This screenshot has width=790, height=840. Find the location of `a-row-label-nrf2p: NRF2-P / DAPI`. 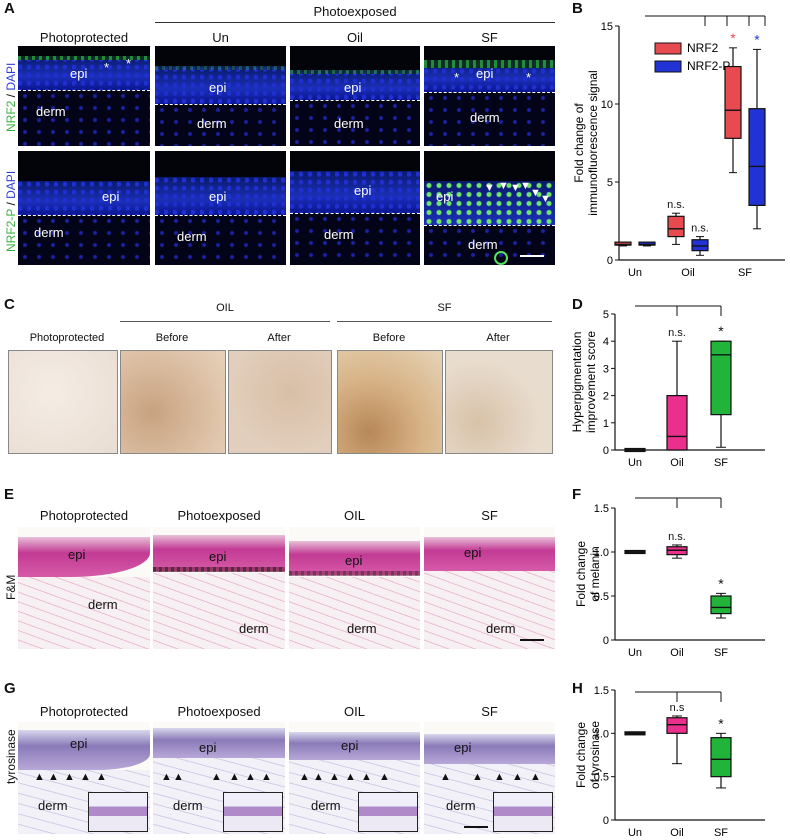

a-row-label-nrf2p: NRF2-P / DAPI is located at coordinates (11, 211).